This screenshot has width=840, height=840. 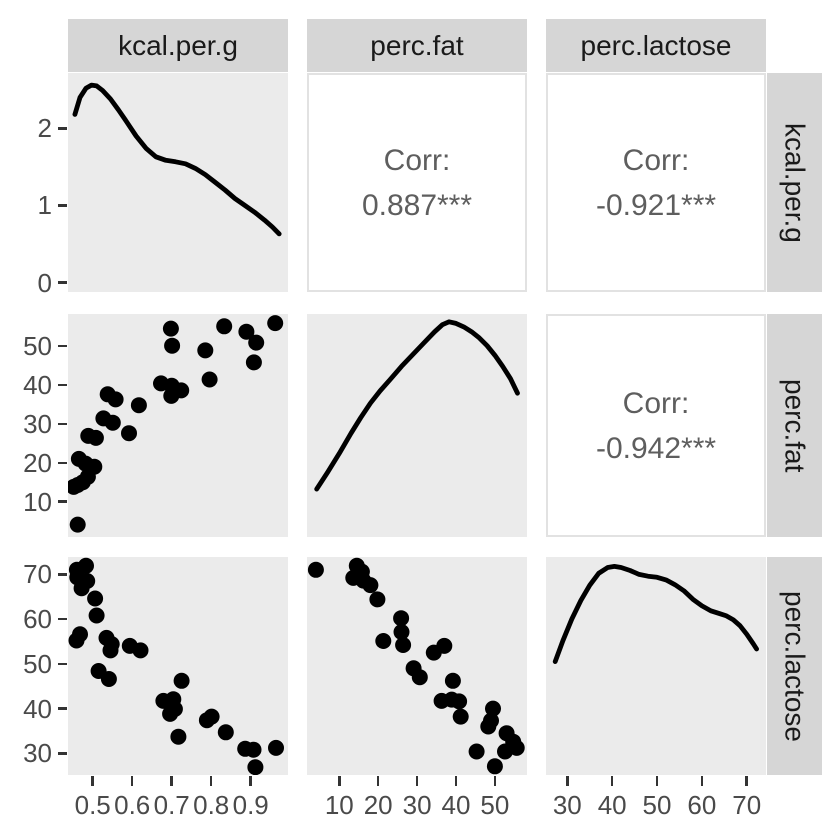 I want to click on corr-panel-kcal-fat: Corr: 0.887***, so click(x=417, y=182).